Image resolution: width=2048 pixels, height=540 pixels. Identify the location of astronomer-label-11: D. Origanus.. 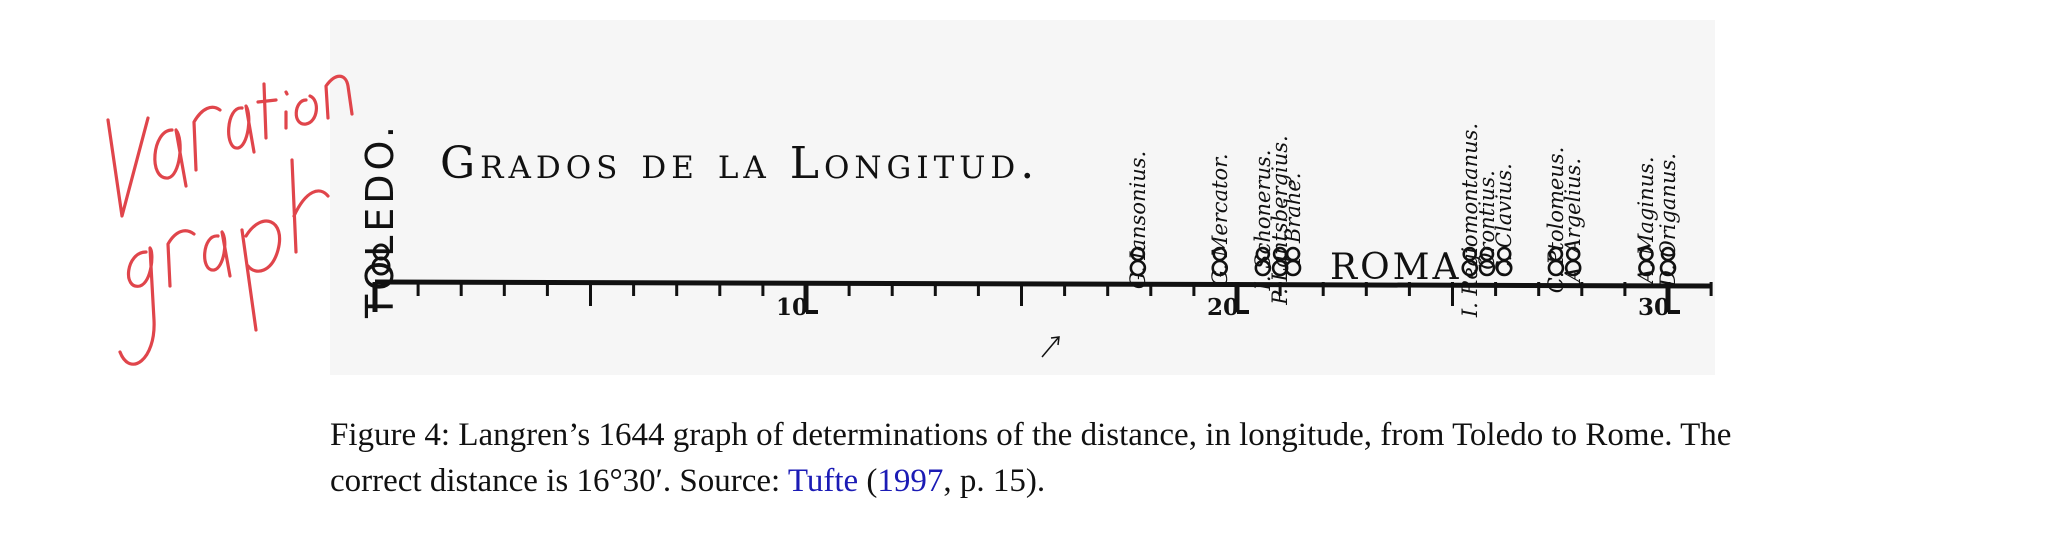
(1668, 220).